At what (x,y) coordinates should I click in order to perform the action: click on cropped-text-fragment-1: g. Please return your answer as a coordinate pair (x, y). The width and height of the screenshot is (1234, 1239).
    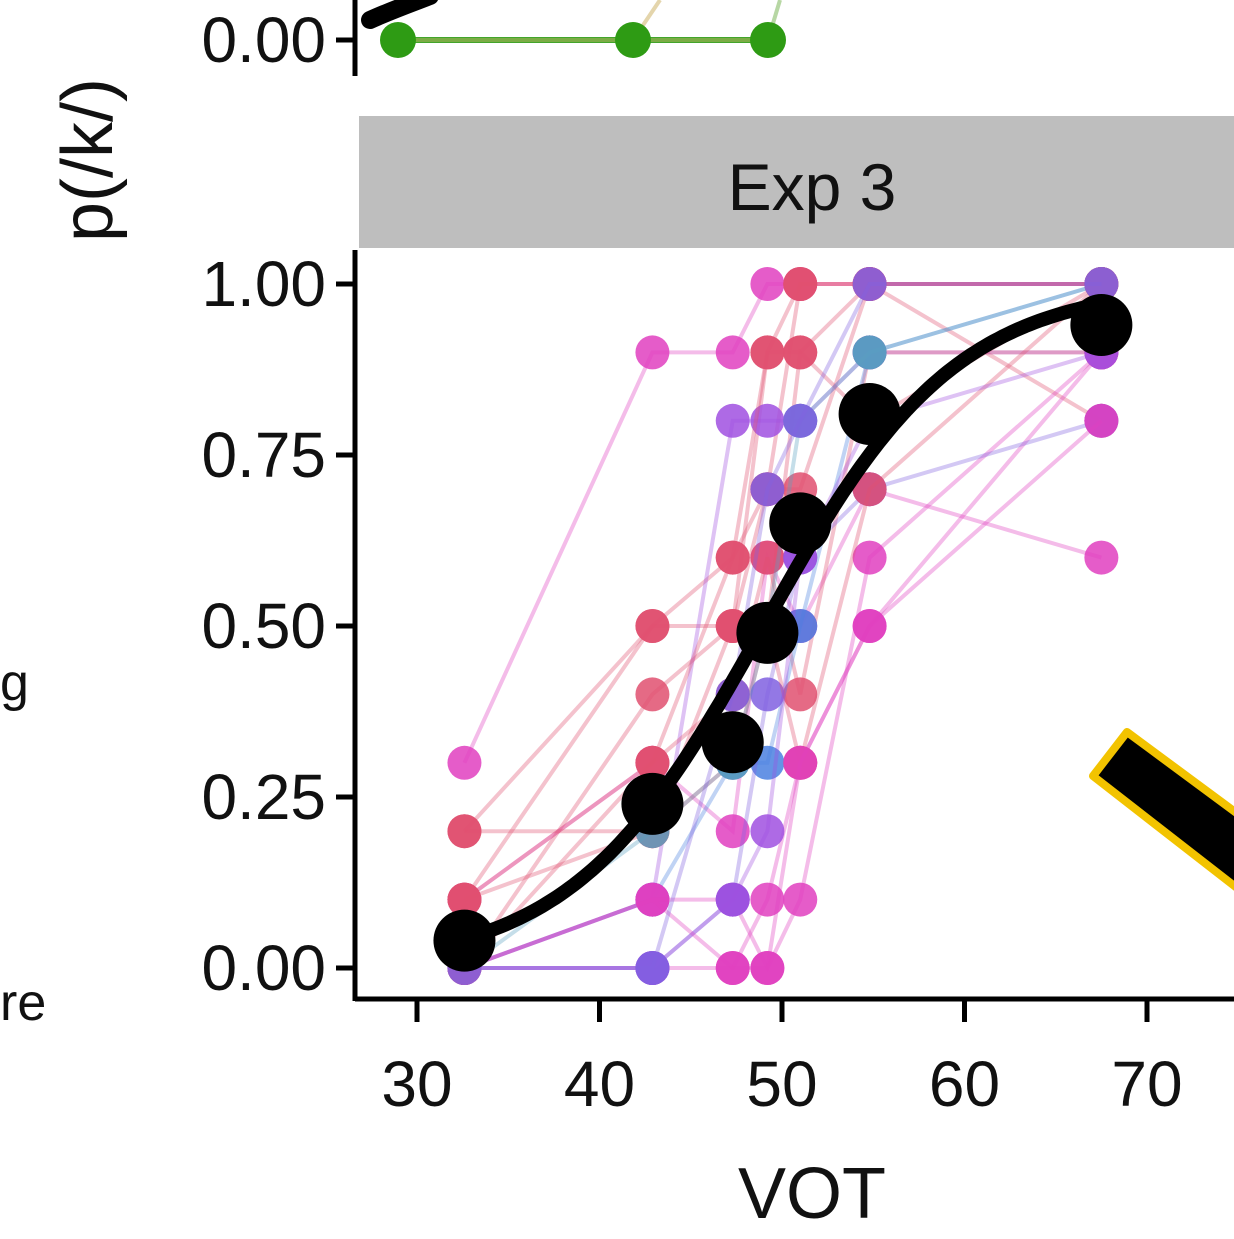
    Looking at the image, I should click on (14, 683).